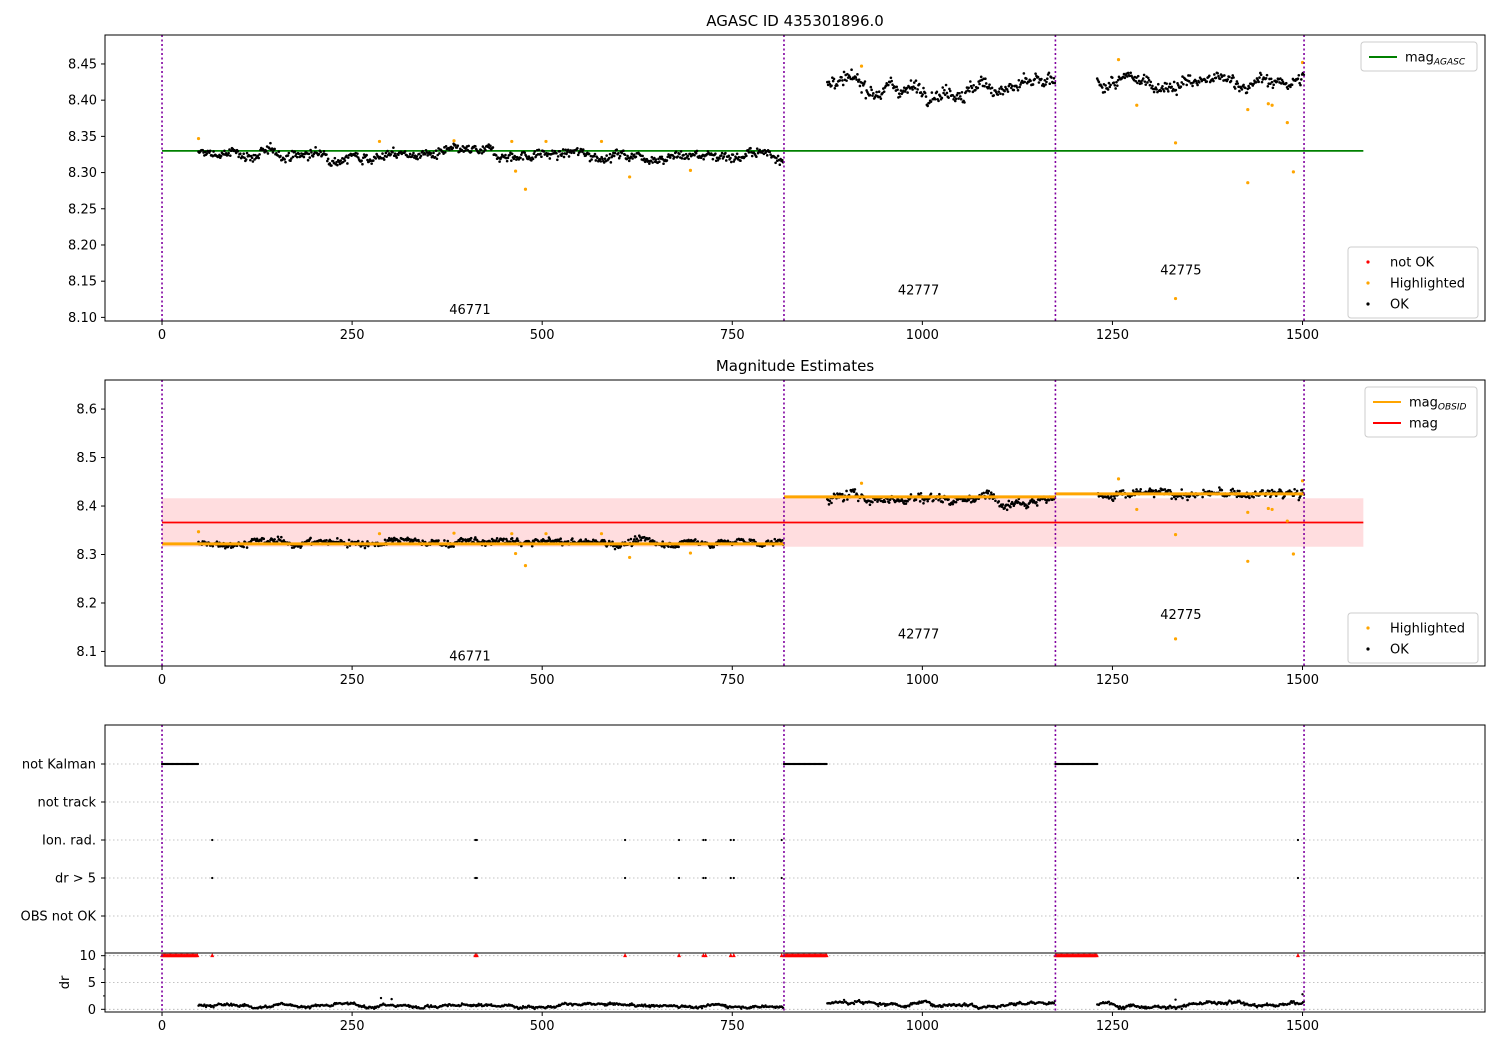 Image resolution: width=1500 pixels, height=1050 pixels. I want to click on estimates-bottom-legend-label: OK, so click(1399, 650).